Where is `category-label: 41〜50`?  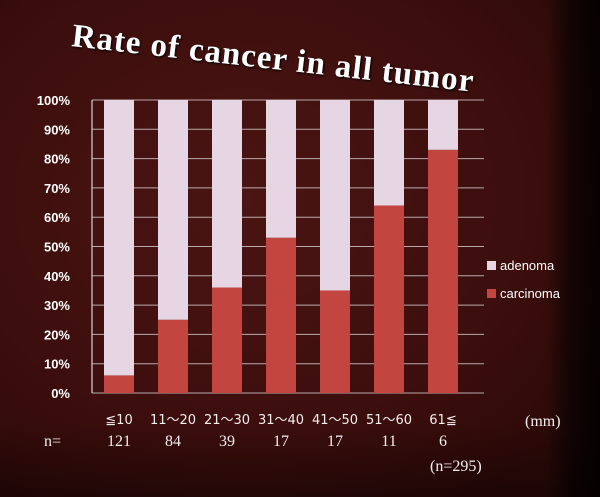
category-label: 41〜50 is located at coordinates (335, 420).